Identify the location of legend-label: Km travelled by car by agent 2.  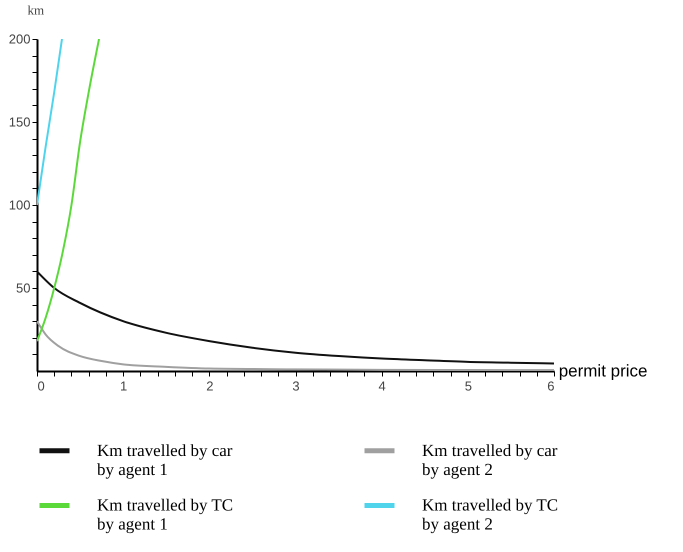
(490, 459).